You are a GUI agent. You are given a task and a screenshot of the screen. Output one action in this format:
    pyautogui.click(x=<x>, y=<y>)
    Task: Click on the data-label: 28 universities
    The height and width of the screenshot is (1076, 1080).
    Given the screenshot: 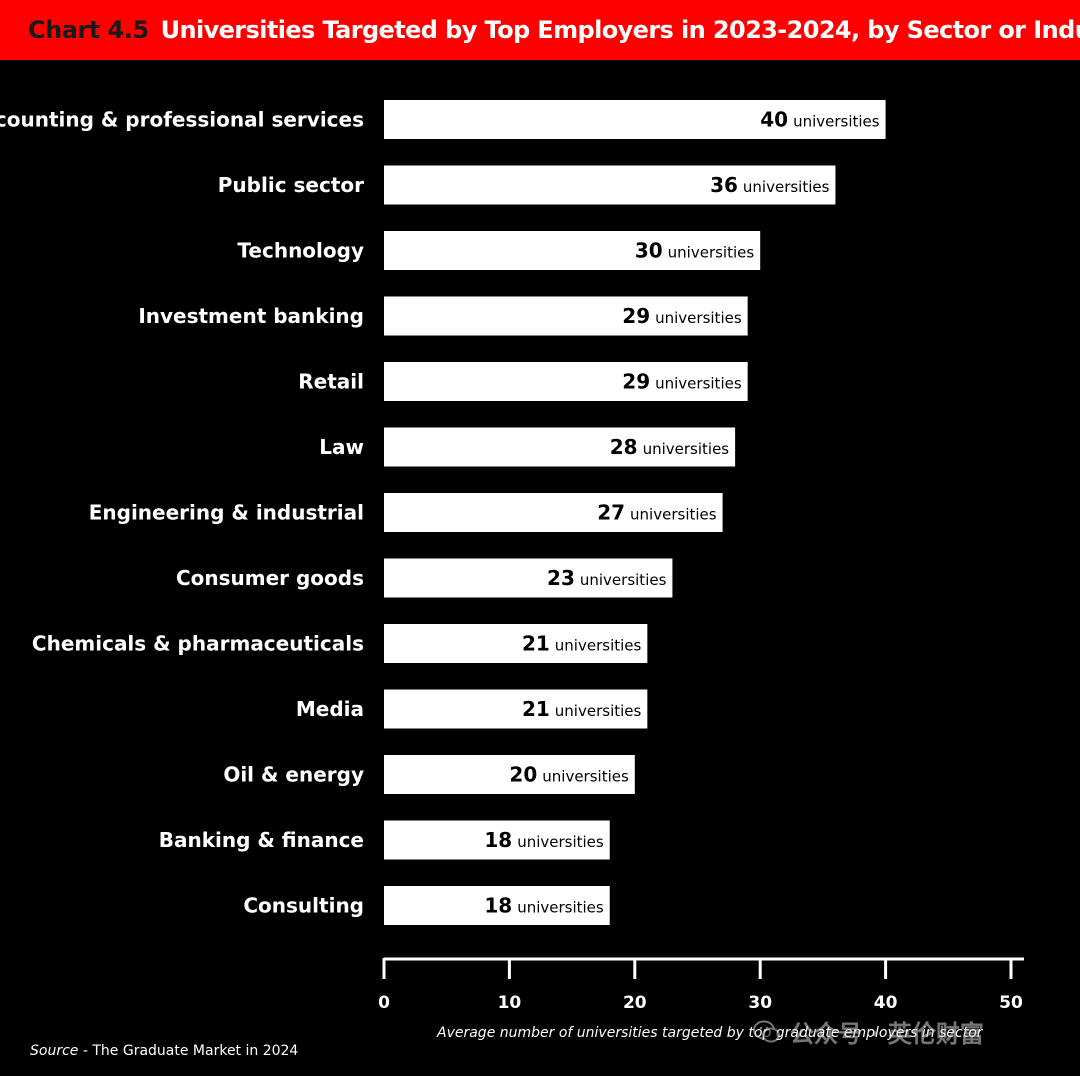 What is the action you would take?
    pyautogui.click(x=670, y=447)
    